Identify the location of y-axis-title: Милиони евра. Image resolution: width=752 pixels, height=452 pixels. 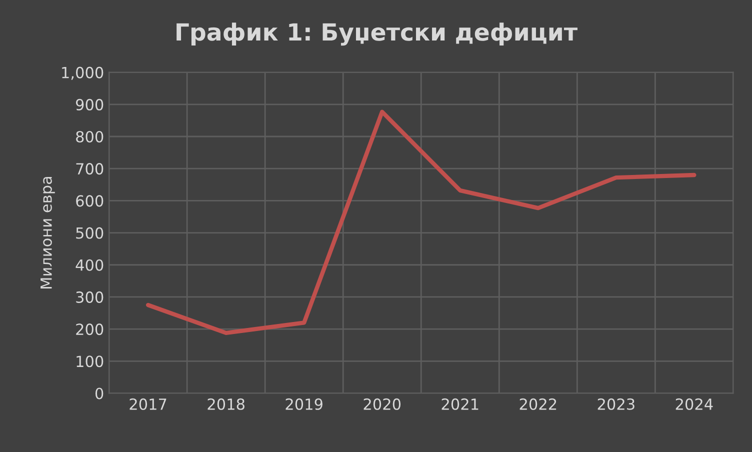
(47, 232).